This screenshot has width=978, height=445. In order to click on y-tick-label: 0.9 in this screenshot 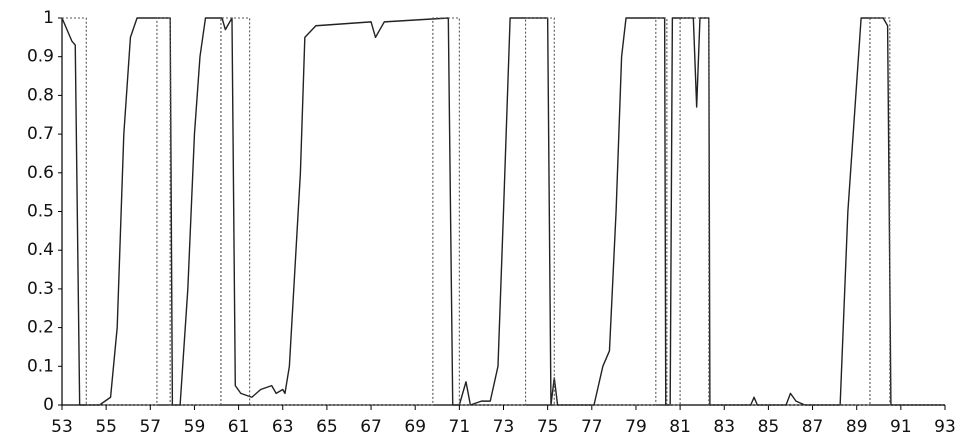, I will do `click(40, 57)`.